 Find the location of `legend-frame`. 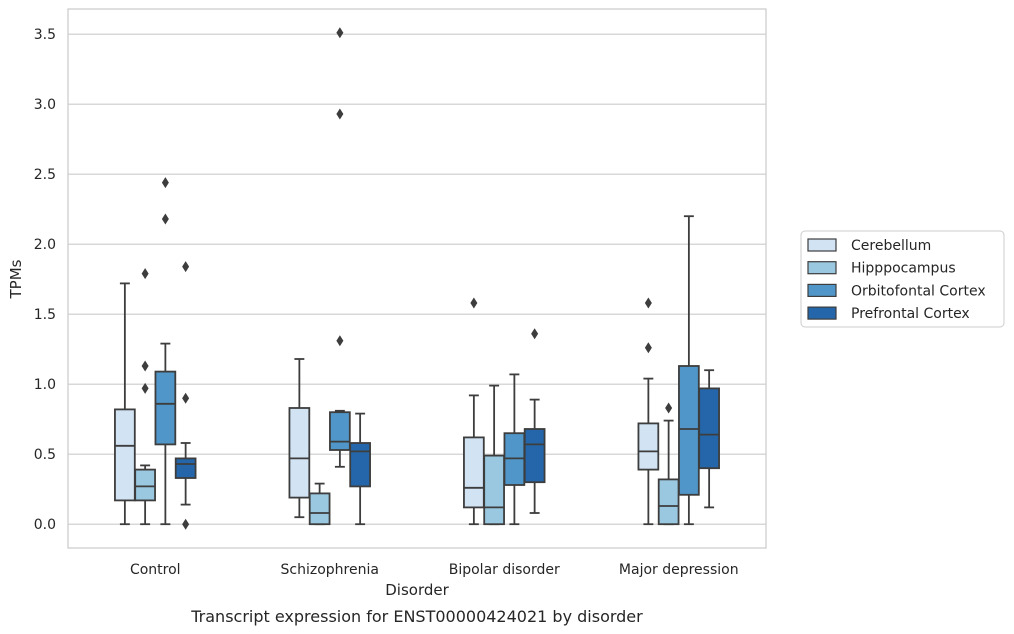

legend-frame is located at coordinates (902, 279).